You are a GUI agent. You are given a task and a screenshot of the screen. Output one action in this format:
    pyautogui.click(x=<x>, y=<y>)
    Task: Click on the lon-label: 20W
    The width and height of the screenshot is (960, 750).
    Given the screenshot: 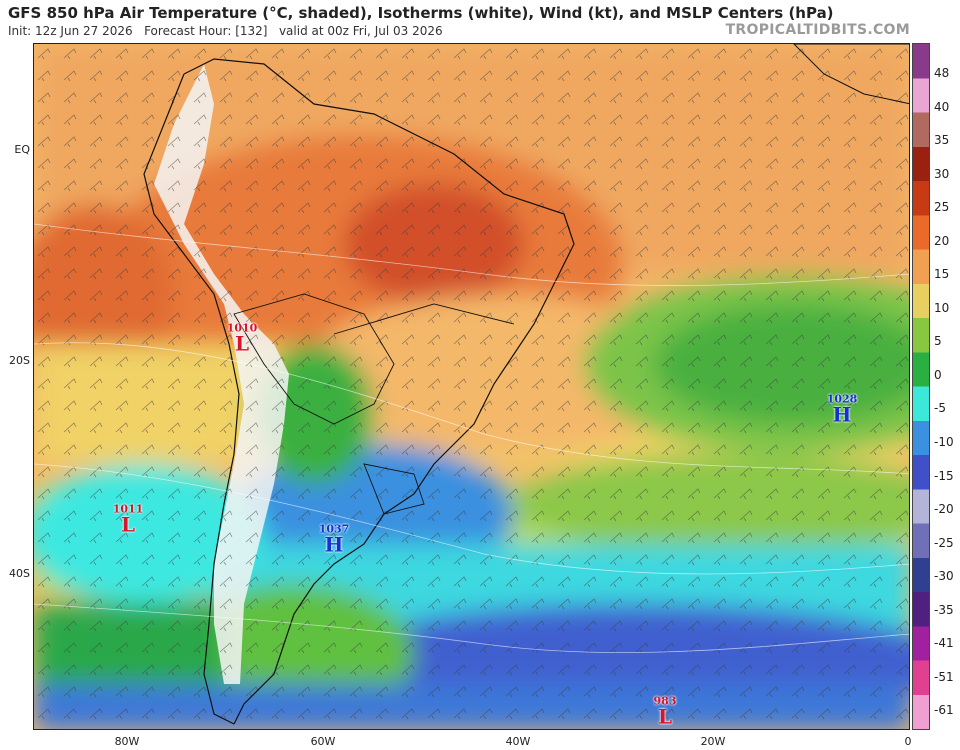 What is the action you would take?
    pyautogui.click(x=713, y=741)
    